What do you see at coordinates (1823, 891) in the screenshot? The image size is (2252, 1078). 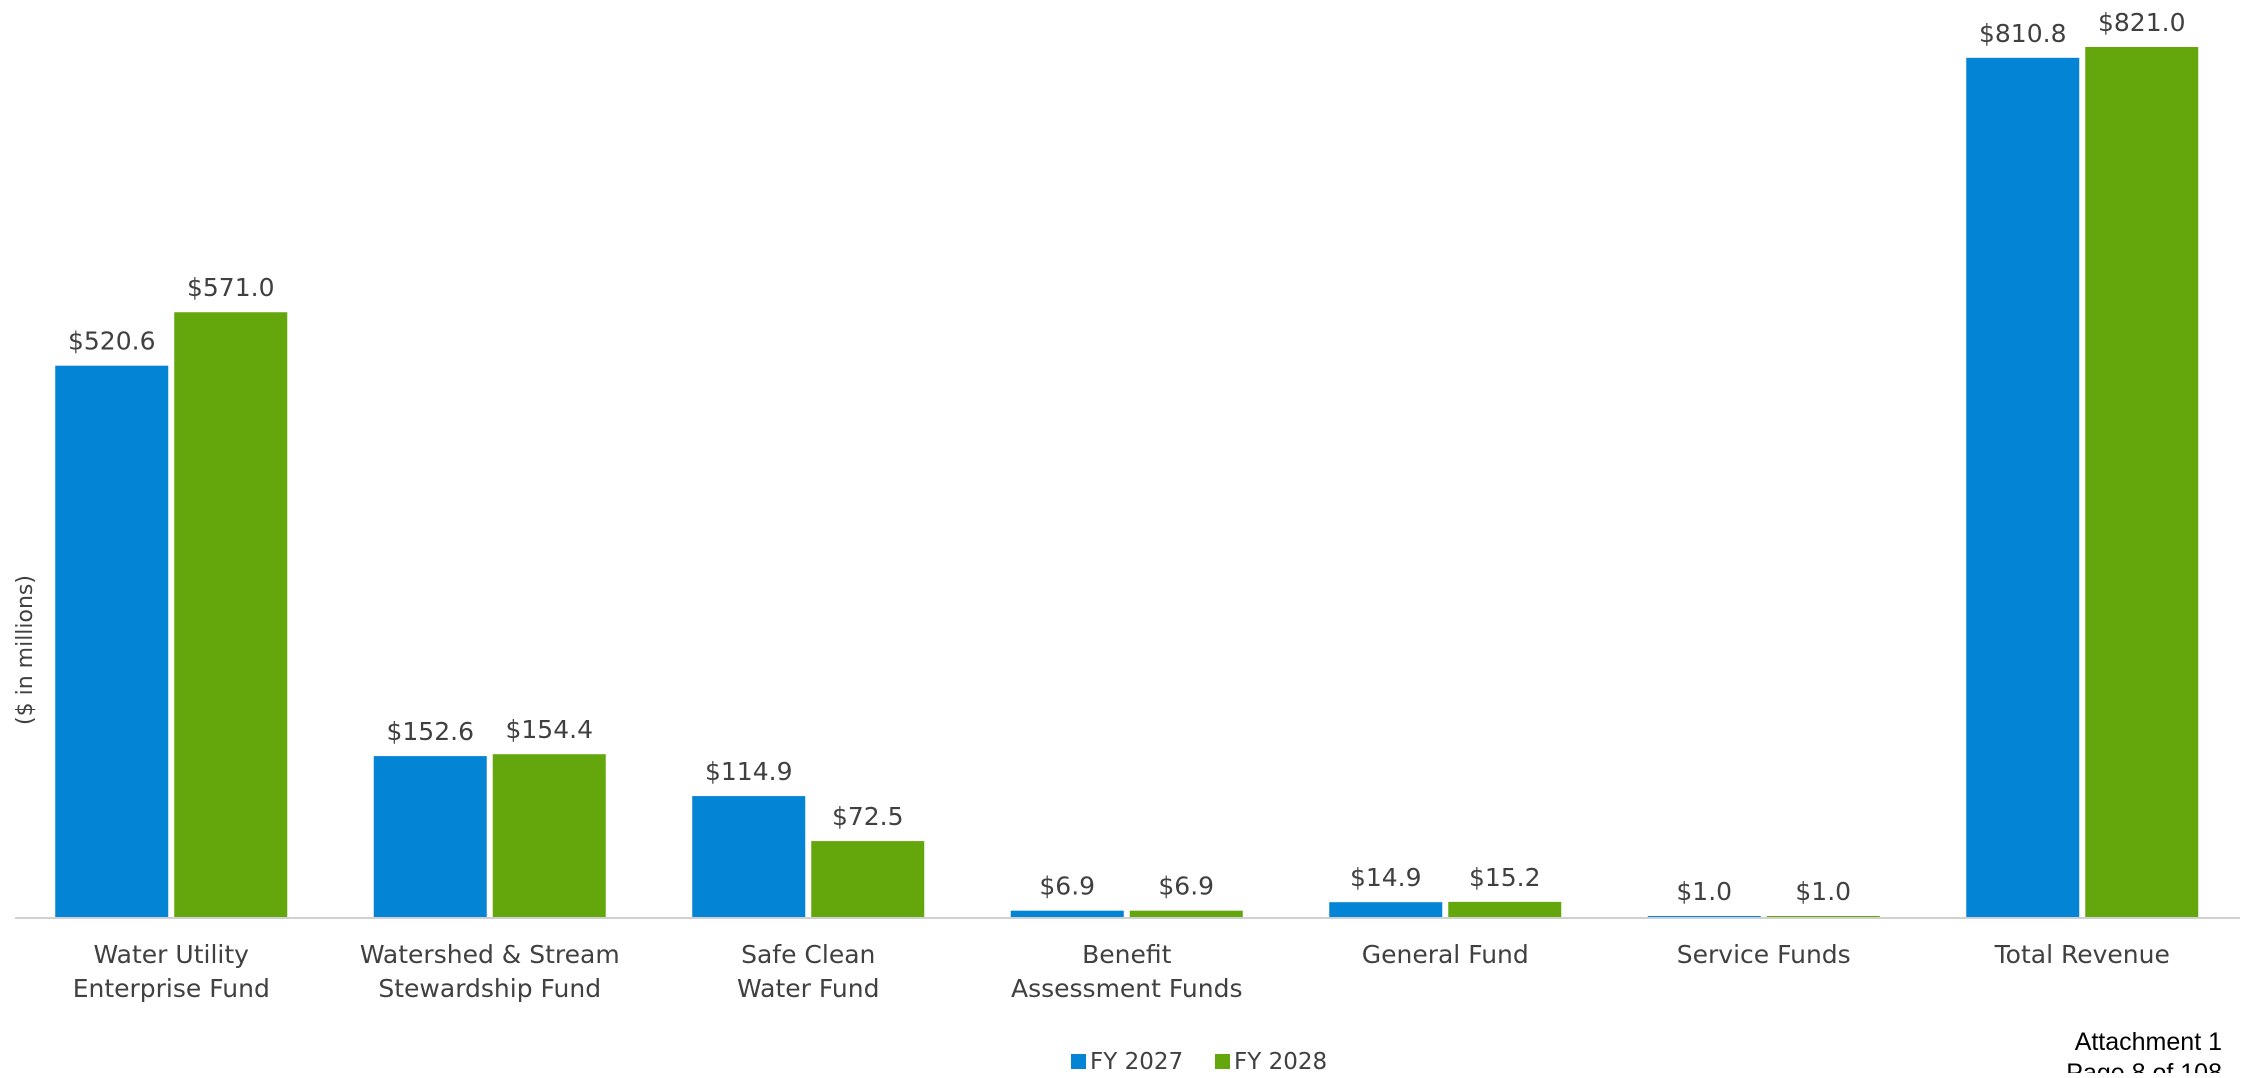 I see `data-label-fy2028-5: $1.0` at bounding box center [1823, 891].